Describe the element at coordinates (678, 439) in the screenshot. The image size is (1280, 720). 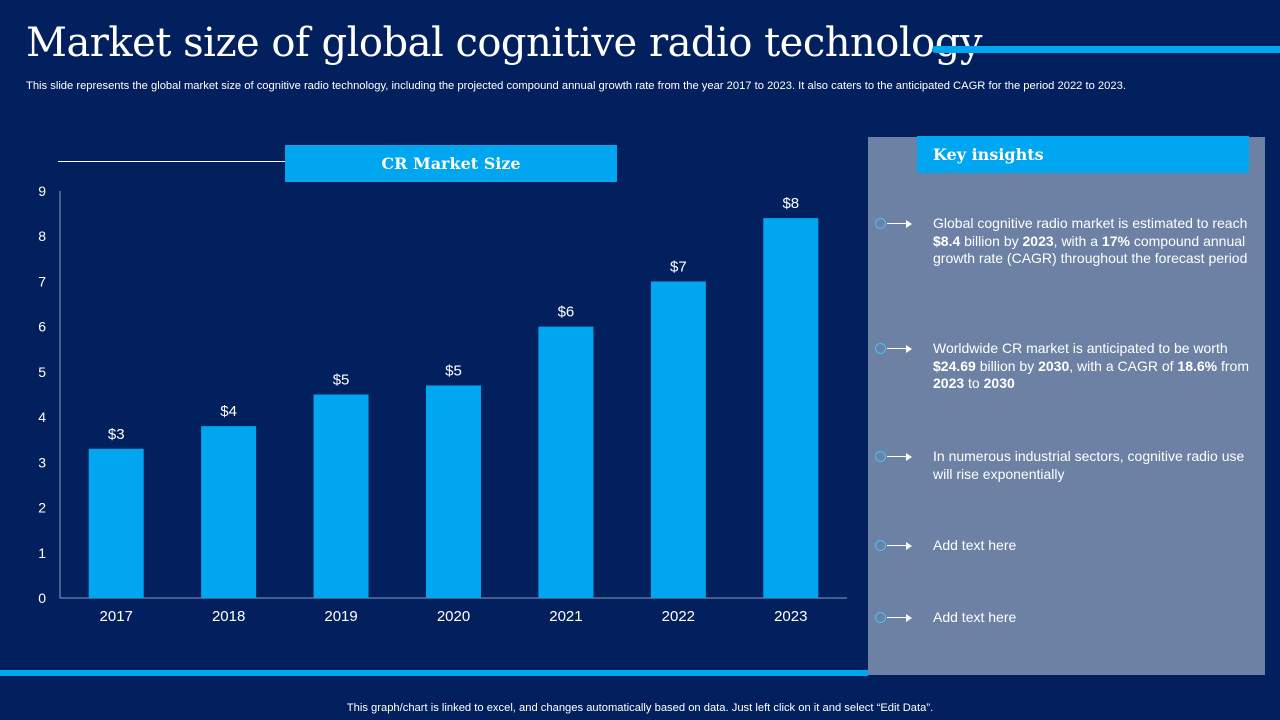
I see `bar-2022` at that location.